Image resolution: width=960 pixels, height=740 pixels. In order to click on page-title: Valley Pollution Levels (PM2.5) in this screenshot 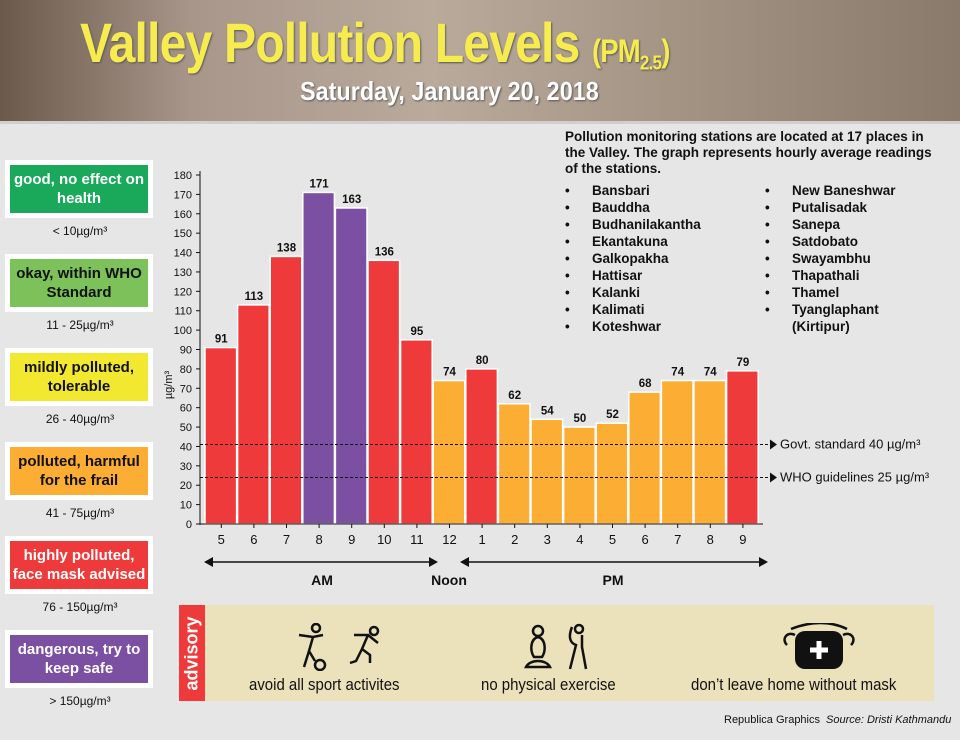, I will do `click(375, 42)`.